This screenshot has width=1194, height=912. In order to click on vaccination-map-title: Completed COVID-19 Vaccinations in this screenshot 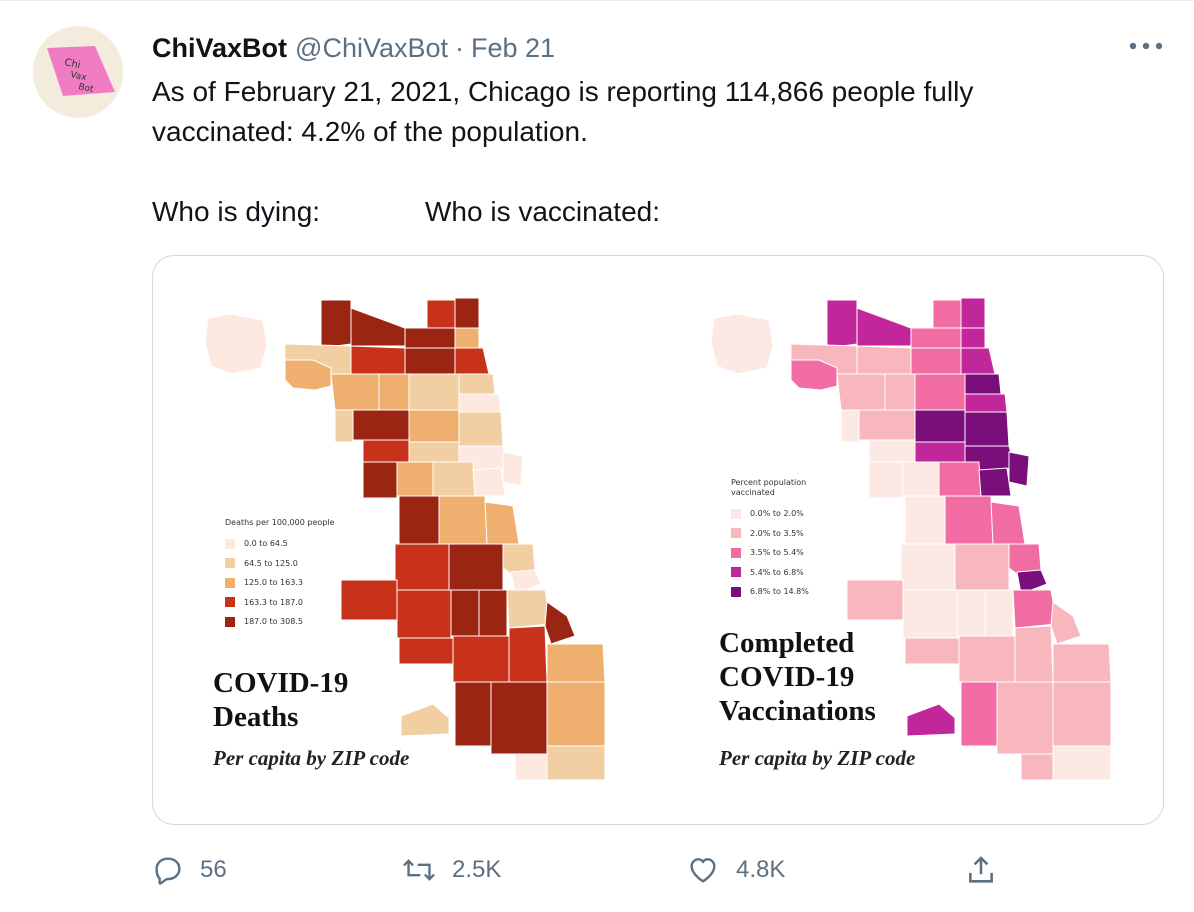, I will do `click(797, 677)`.